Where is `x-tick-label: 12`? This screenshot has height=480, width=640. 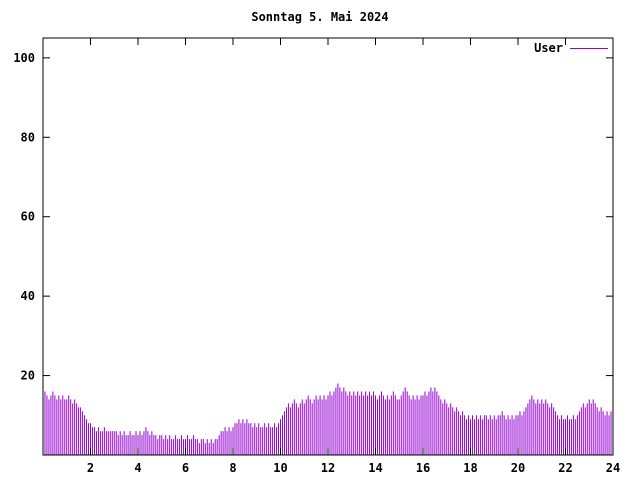 x-tick-label: 12 is located at coordinates (328, 468).